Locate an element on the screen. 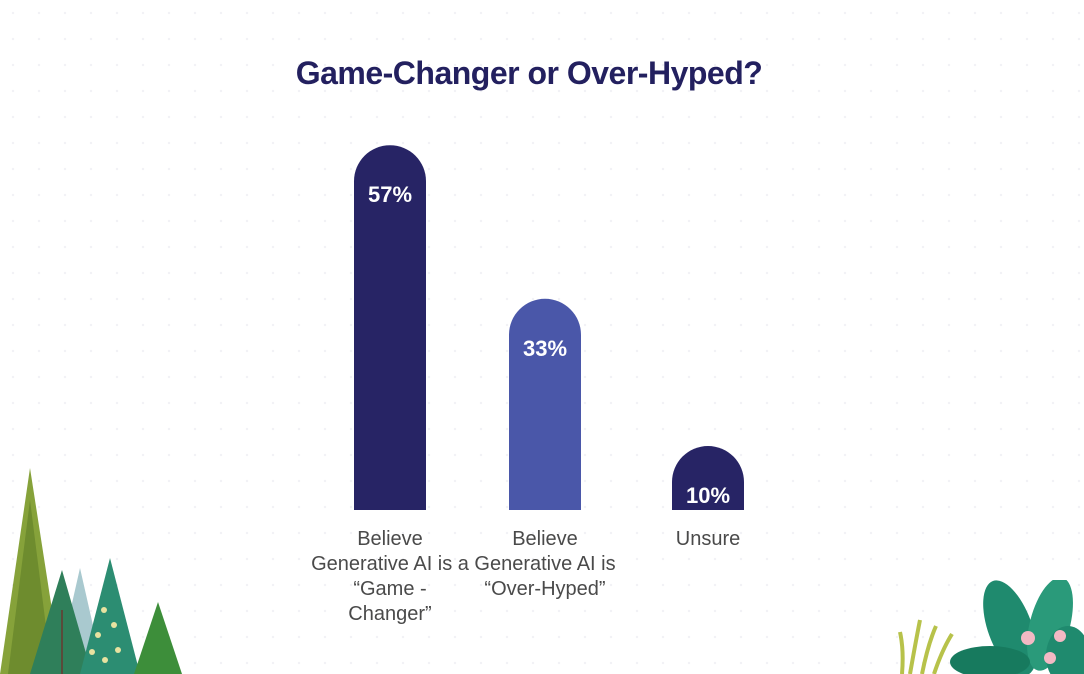  forest-illustration is located at coordinates (91, 571).